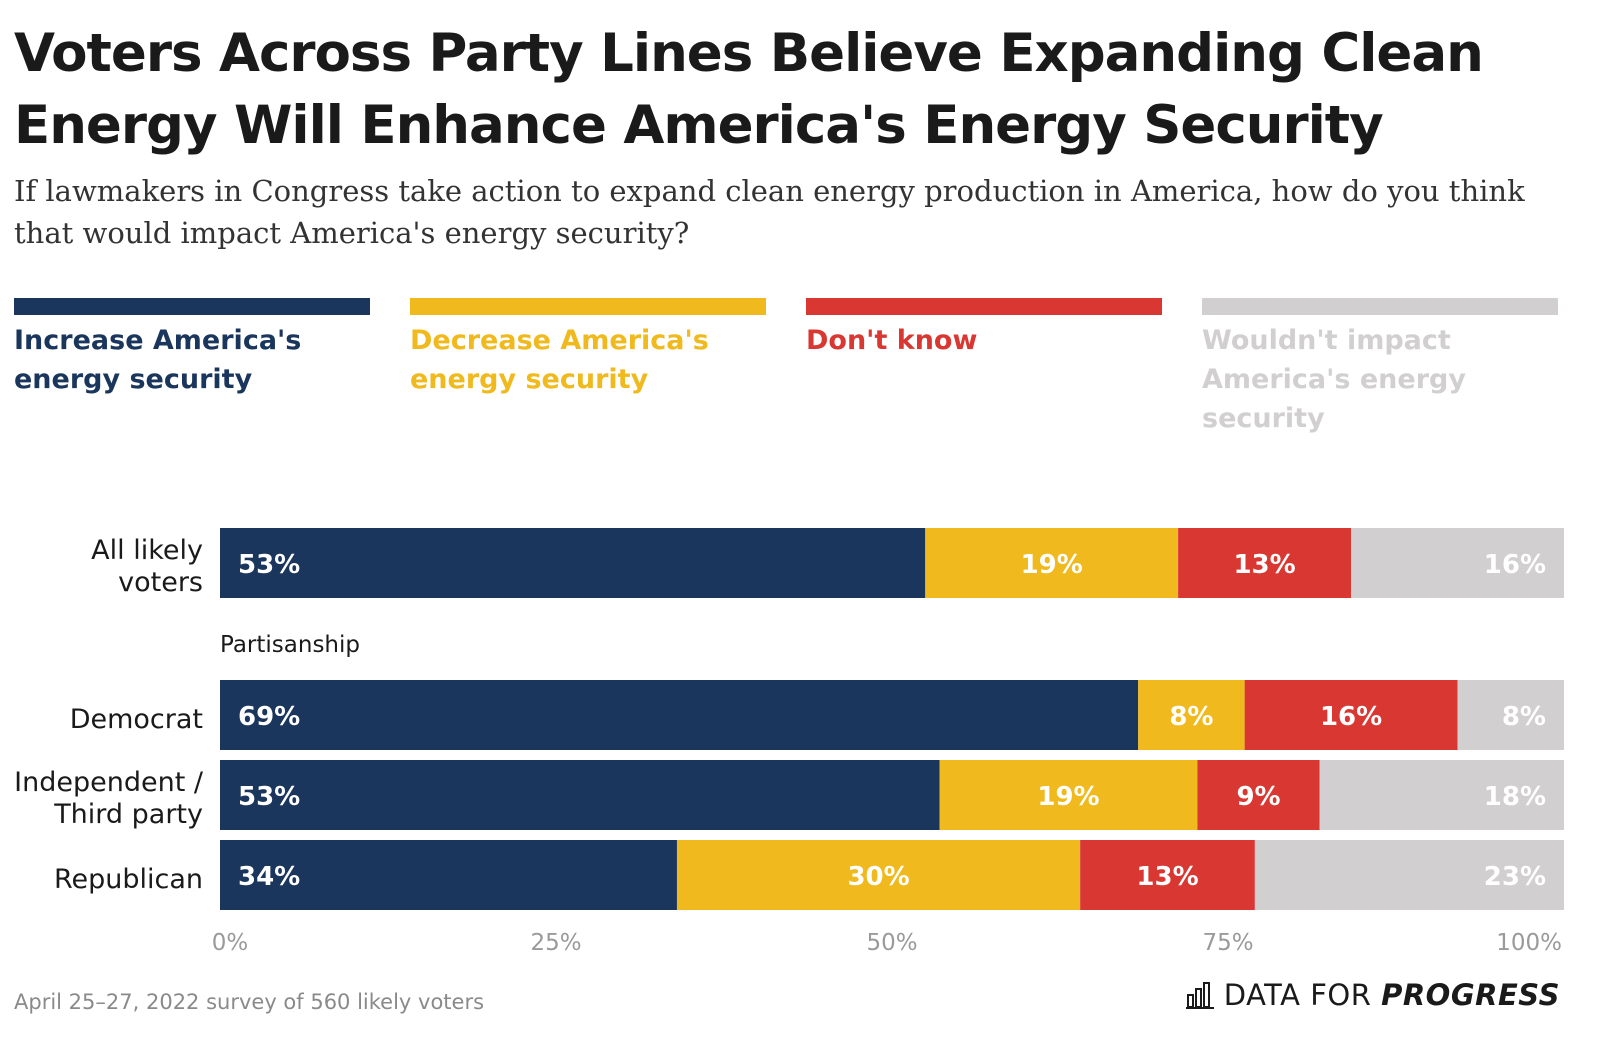 The width and height of the screenshot is (1600, 1049). What do you see at coordinates (555, 943) in the screenshot?
I see `x-tick-label: 25%` at bounding box center [555, 943].